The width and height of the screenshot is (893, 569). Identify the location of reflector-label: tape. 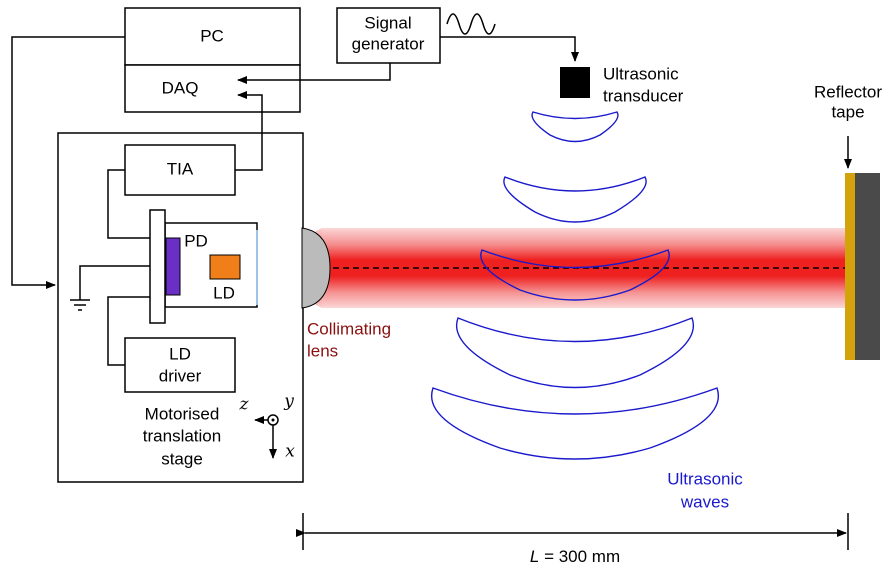
(847, 111).